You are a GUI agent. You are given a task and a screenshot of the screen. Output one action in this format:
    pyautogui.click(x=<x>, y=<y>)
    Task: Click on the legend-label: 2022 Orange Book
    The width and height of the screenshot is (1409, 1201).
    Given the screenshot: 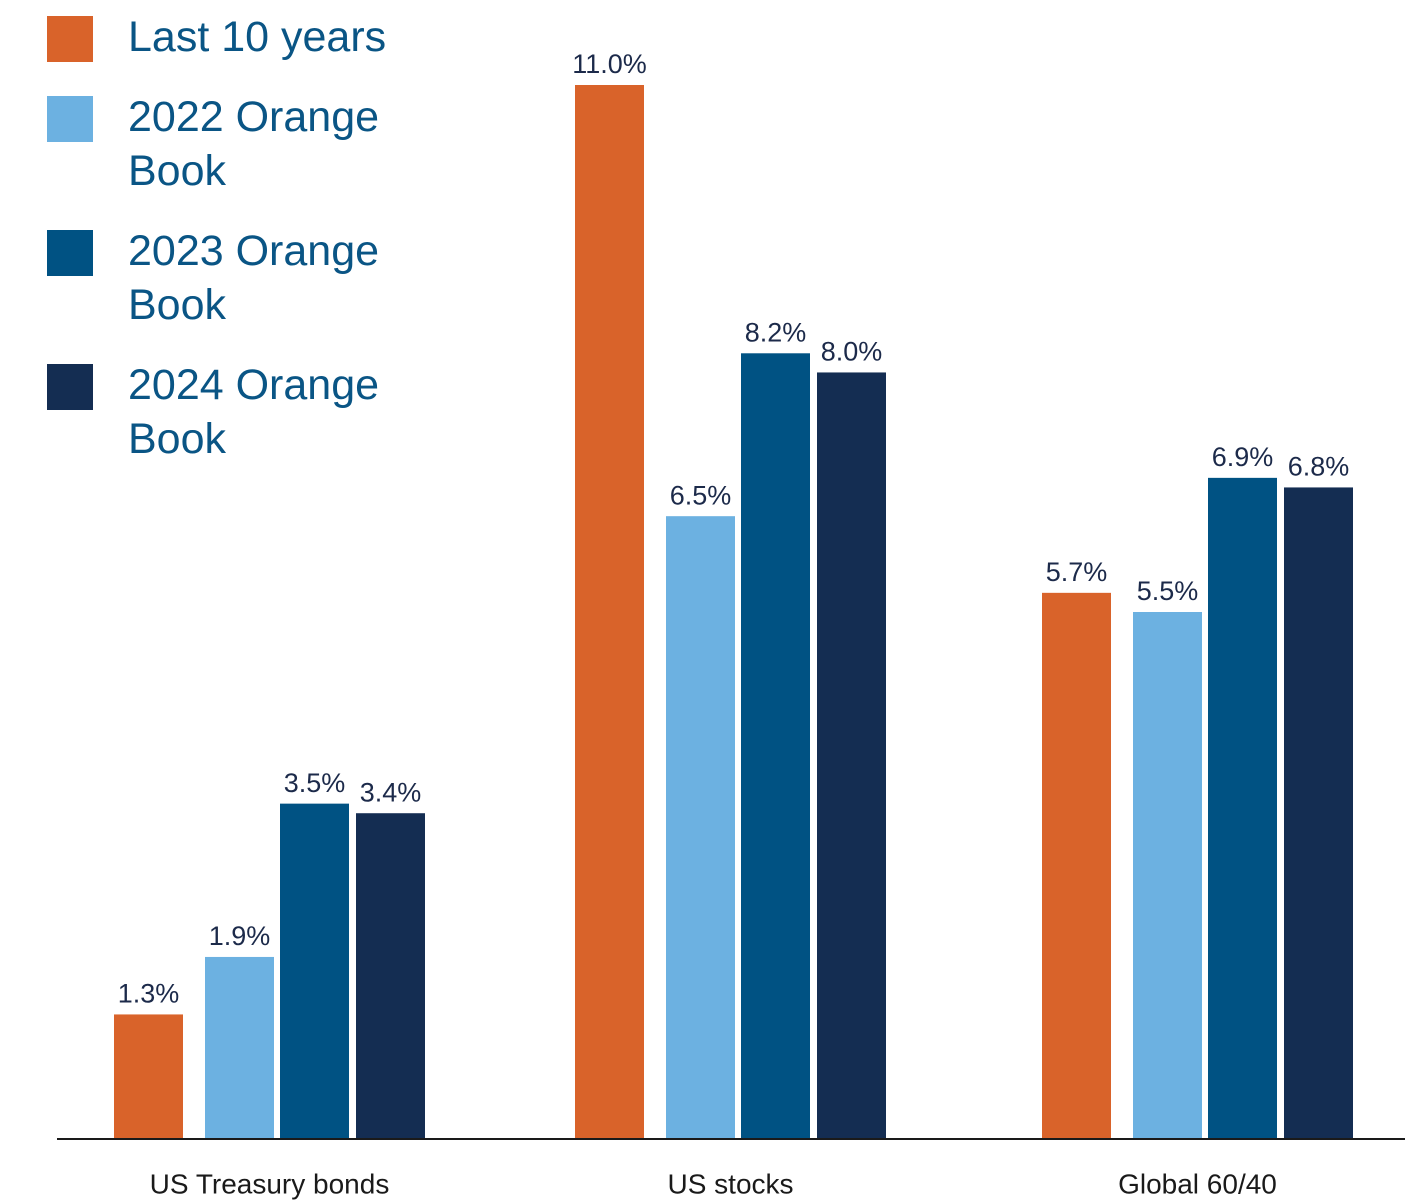 What is the action you would take?
    pyautogui.click(x=254, y=144)
    